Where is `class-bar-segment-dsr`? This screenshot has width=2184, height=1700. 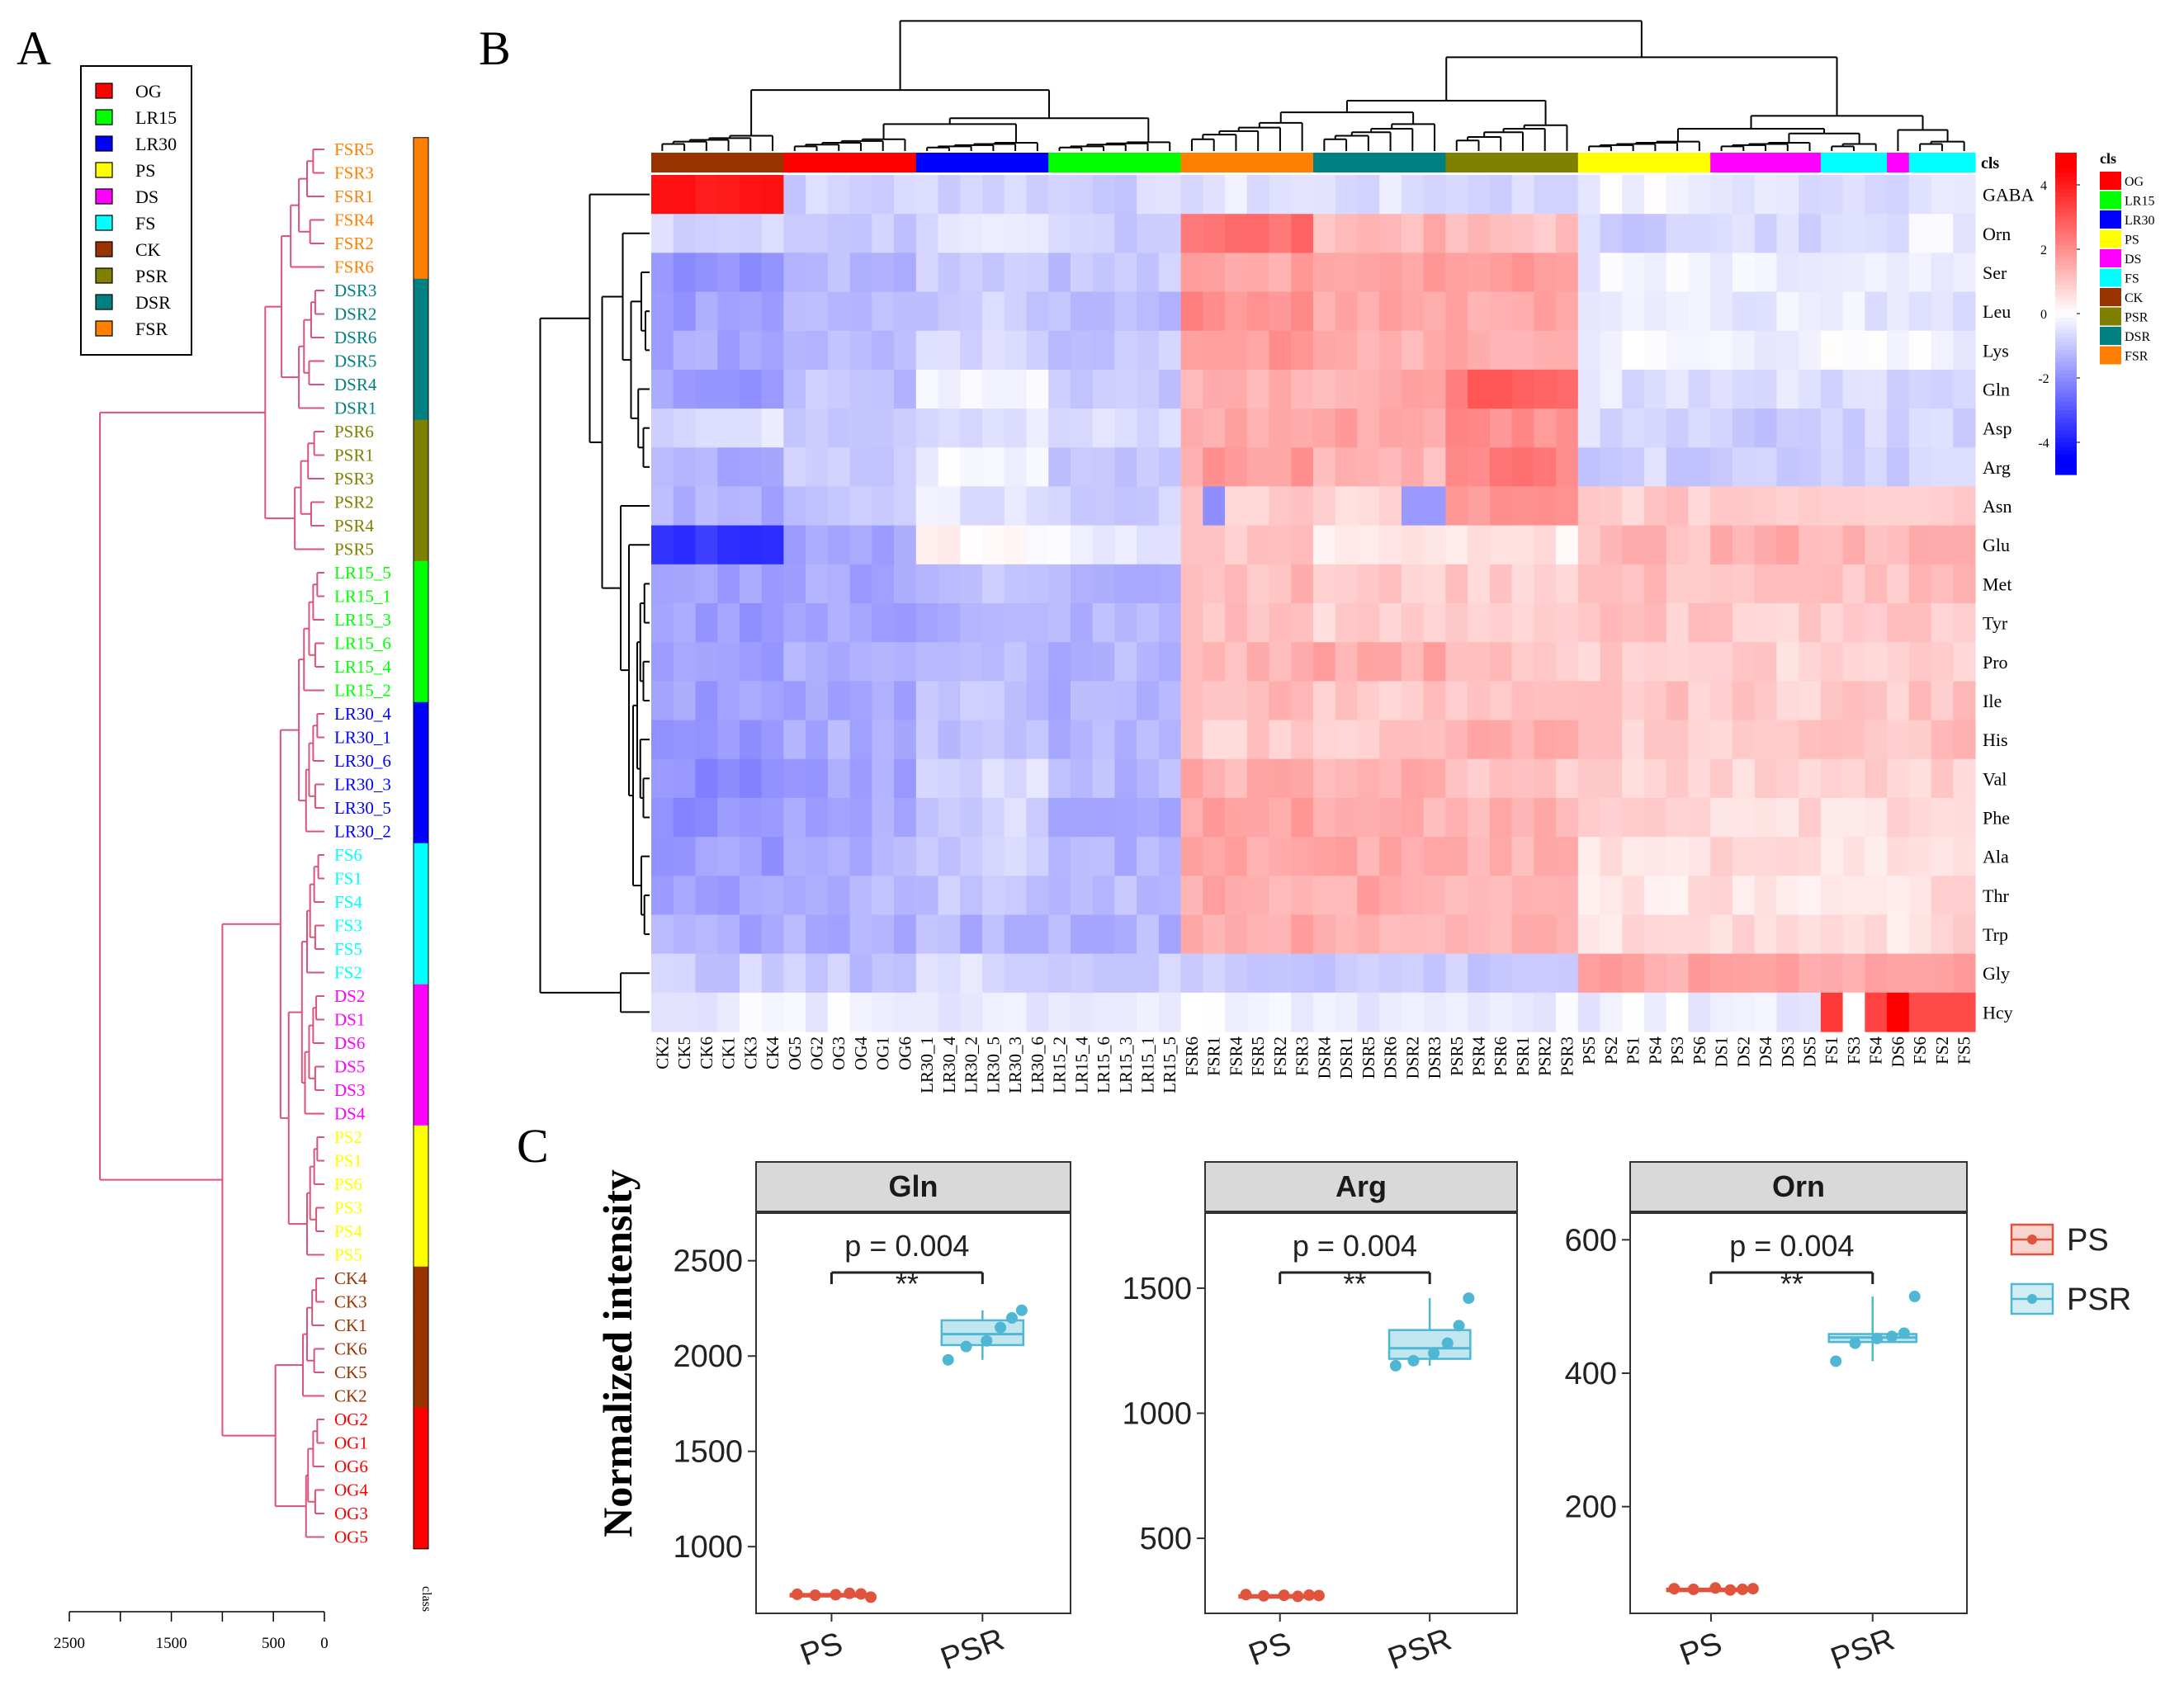 class-bar-segment-dsr is located at coordinates (421, 337).